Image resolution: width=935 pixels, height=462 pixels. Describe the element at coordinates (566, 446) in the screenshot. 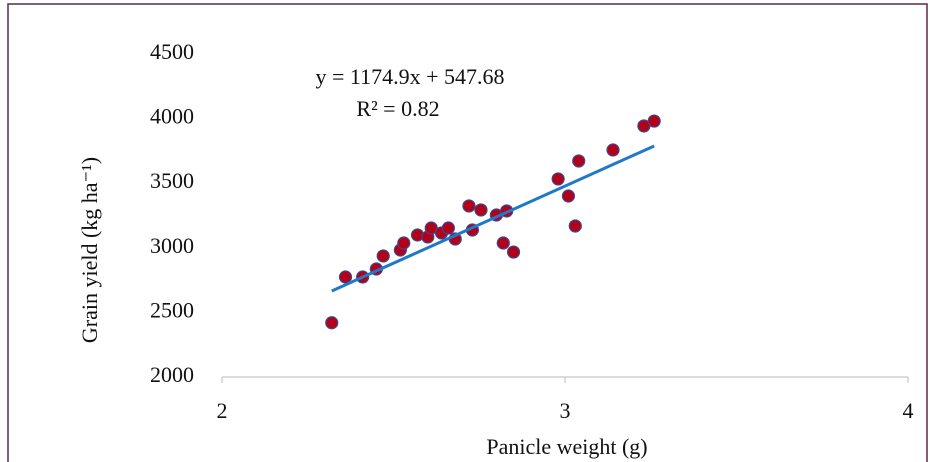

I see `x-axis-title: Panicle weight (g)` at that location.